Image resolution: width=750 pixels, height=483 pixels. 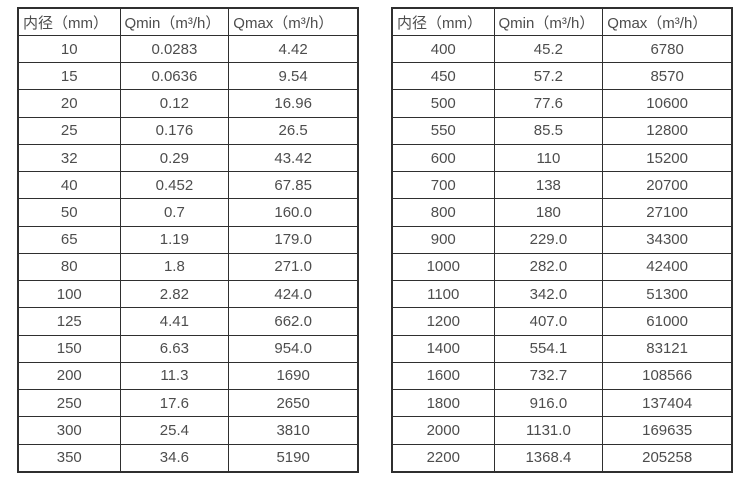 What do you see at coordinates (548, 103) in the screenshot?
I see `table-cell: 77.6` at bounding box center [548, 103].